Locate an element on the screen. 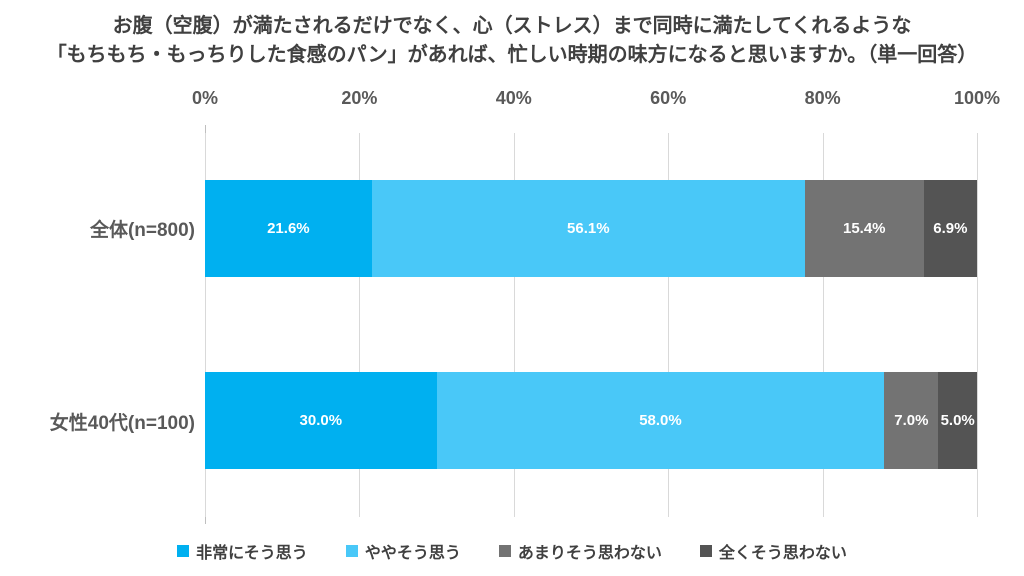 The image size is (1024, 576). bar-segment: 5.0% is located at coordinates (957, 420).